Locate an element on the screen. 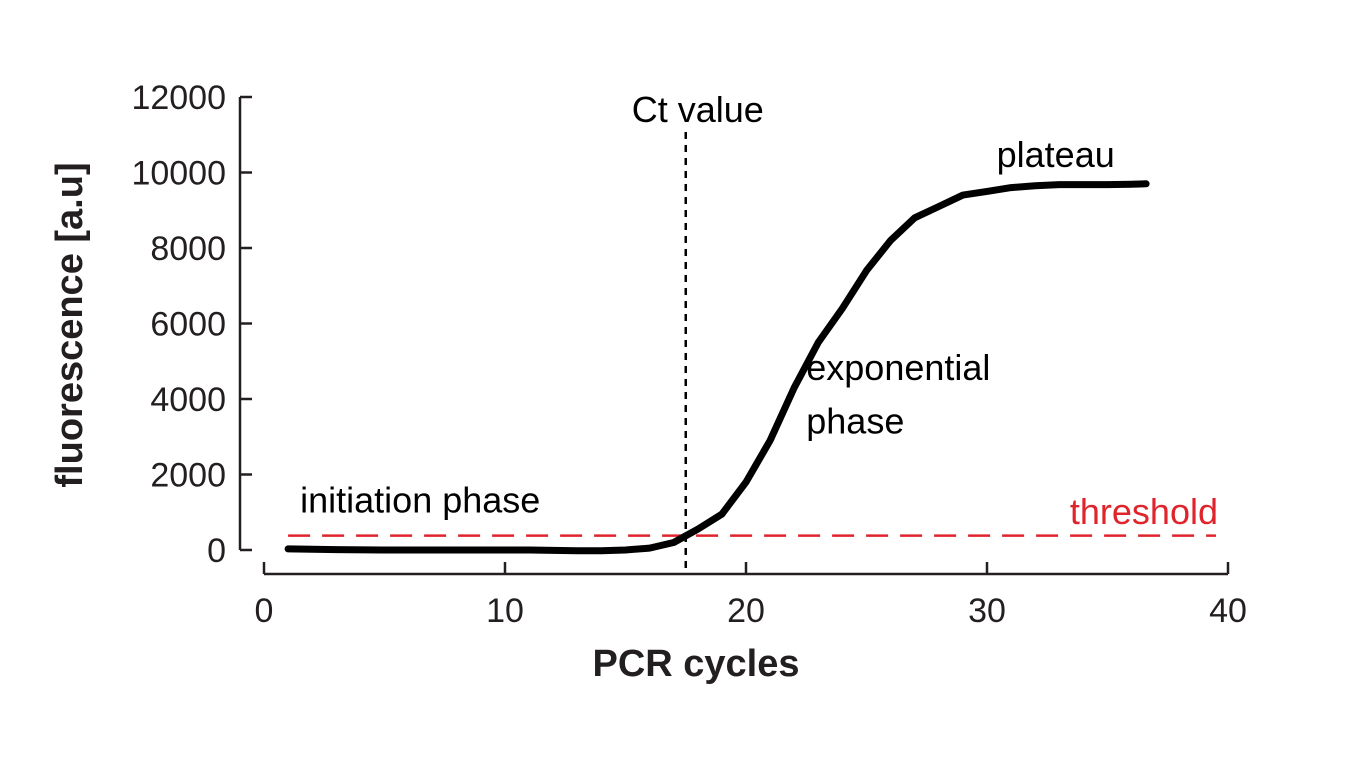  x-tick-label: 30 is located at coordinates (987, 611).